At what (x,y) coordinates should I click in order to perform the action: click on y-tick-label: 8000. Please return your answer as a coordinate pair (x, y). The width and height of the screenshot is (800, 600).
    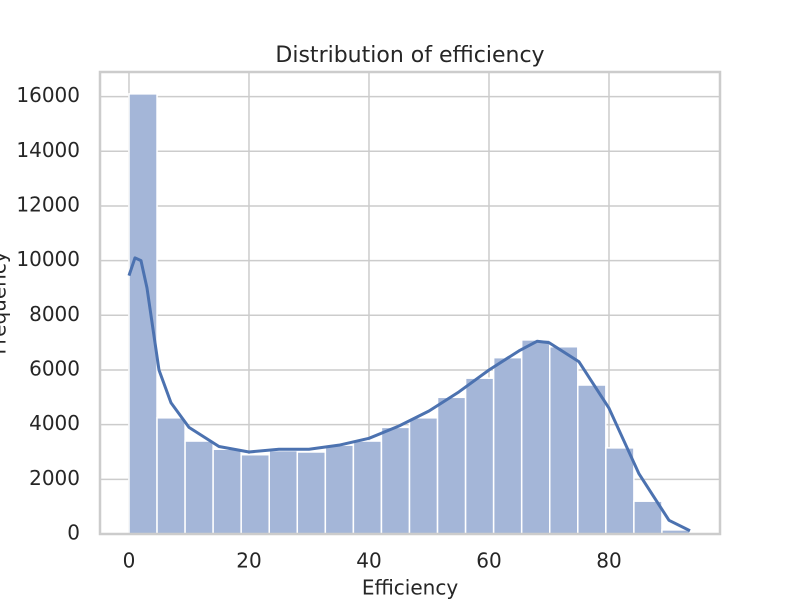
    Looking at the image, I should click on (54, 314).